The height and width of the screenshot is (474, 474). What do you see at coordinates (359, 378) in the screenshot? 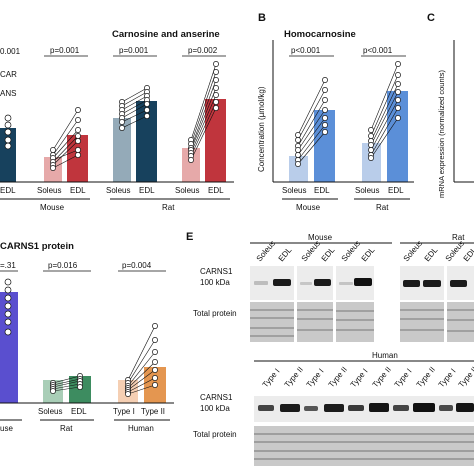
I see `blot-human-lane-4: Type I` at bounding box center [359, 378].